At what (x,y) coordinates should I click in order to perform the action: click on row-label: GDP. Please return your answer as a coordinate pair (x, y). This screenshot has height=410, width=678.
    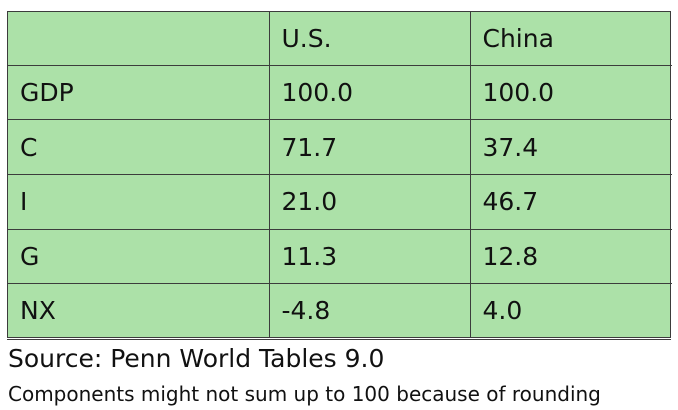
    Looking at the image, I should click on (139, 92).